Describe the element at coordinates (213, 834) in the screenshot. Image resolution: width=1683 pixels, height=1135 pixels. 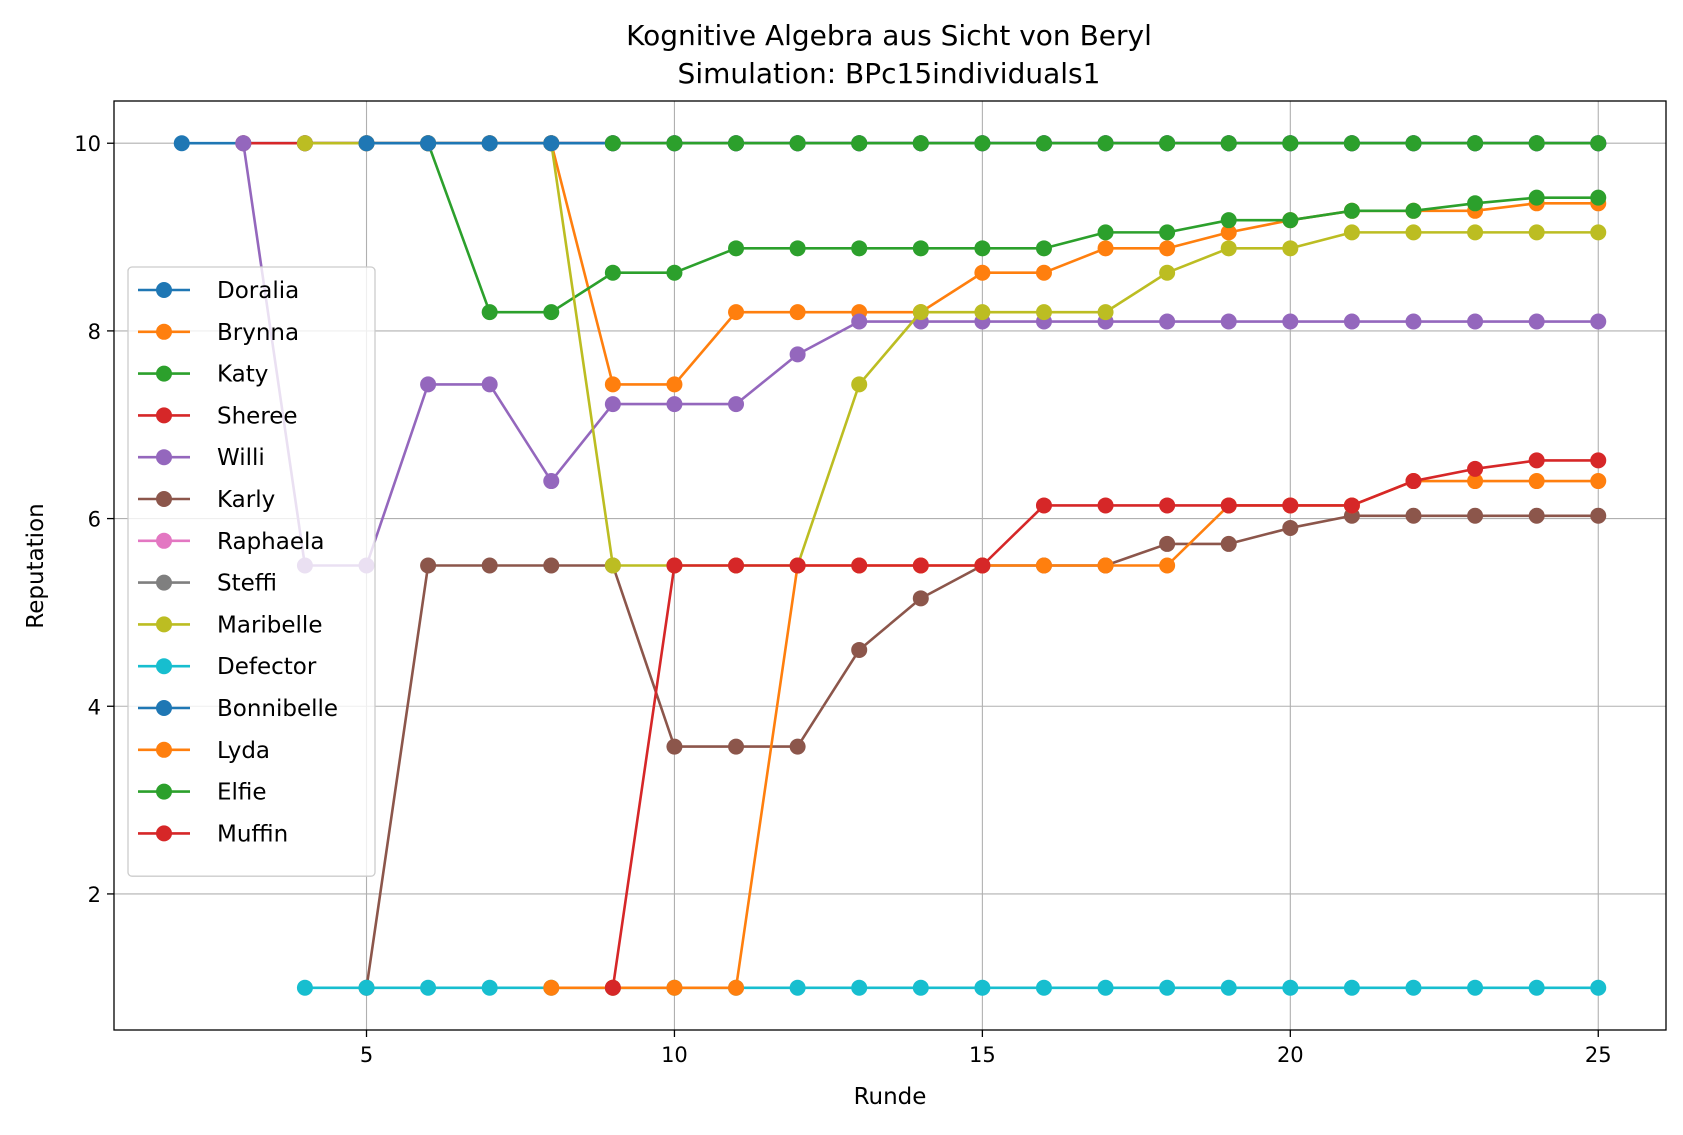
I see `legend-item-muffin: Muffin` at that location.